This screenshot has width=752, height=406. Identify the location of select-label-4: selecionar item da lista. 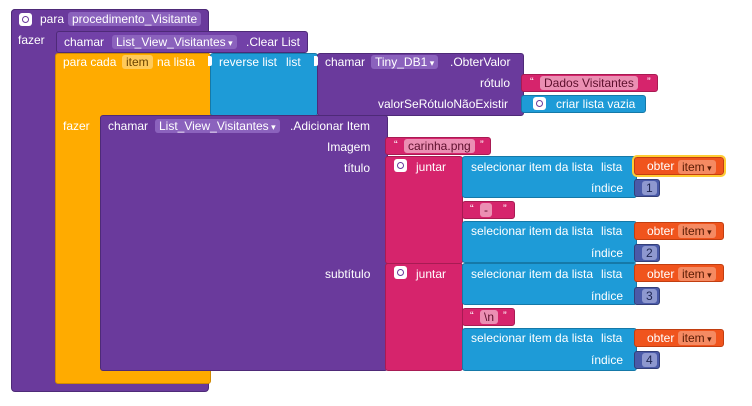
(532, 338).